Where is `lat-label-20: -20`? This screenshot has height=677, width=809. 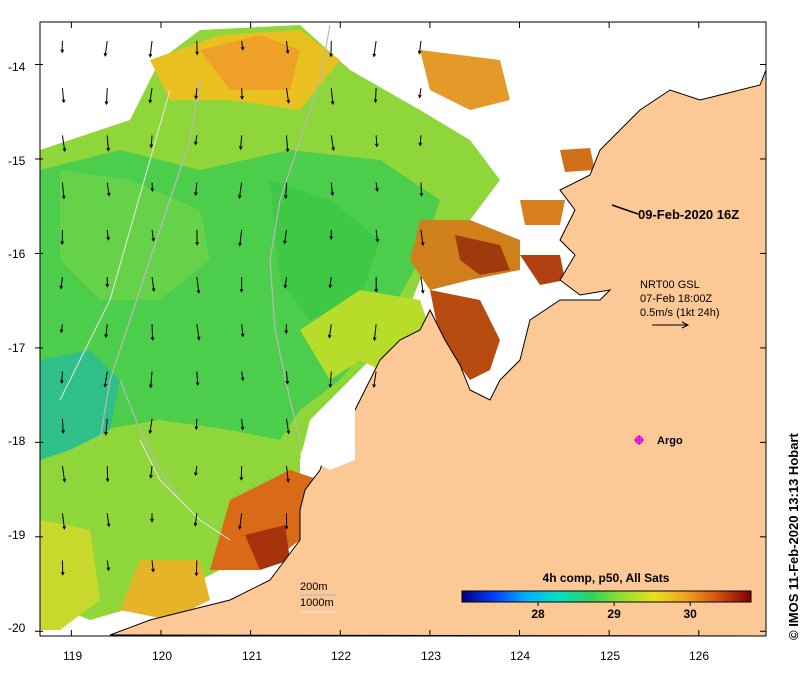
lat-label-20: -20 is located at coordinates (17, 628).